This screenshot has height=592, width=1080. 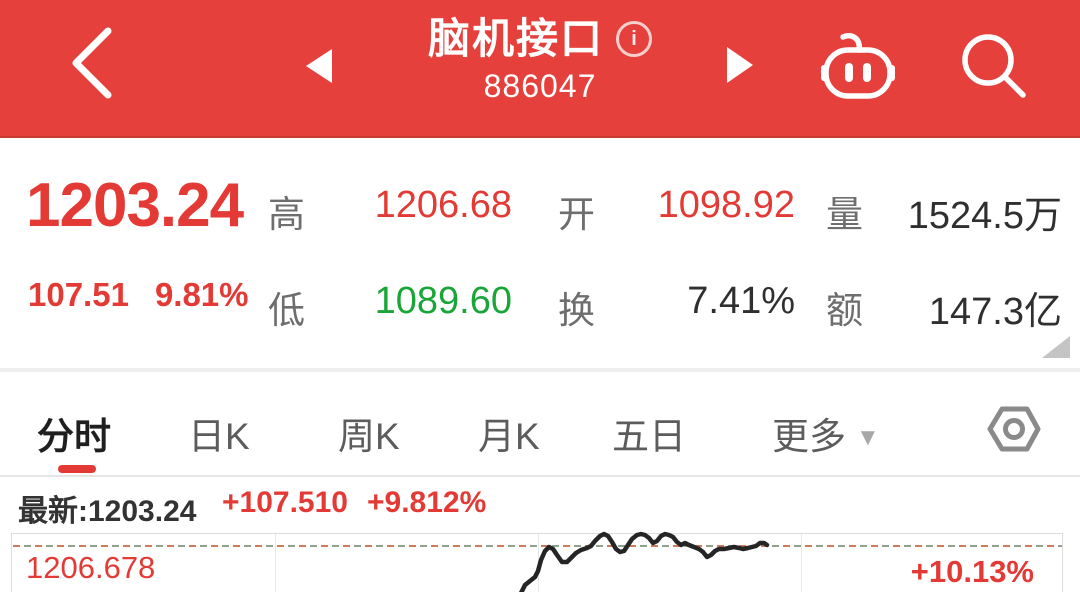 What do you see at coordinates (286, 214) in the screenshot?
I see `stat-label-high: 高` at bounding box center [286, 214].